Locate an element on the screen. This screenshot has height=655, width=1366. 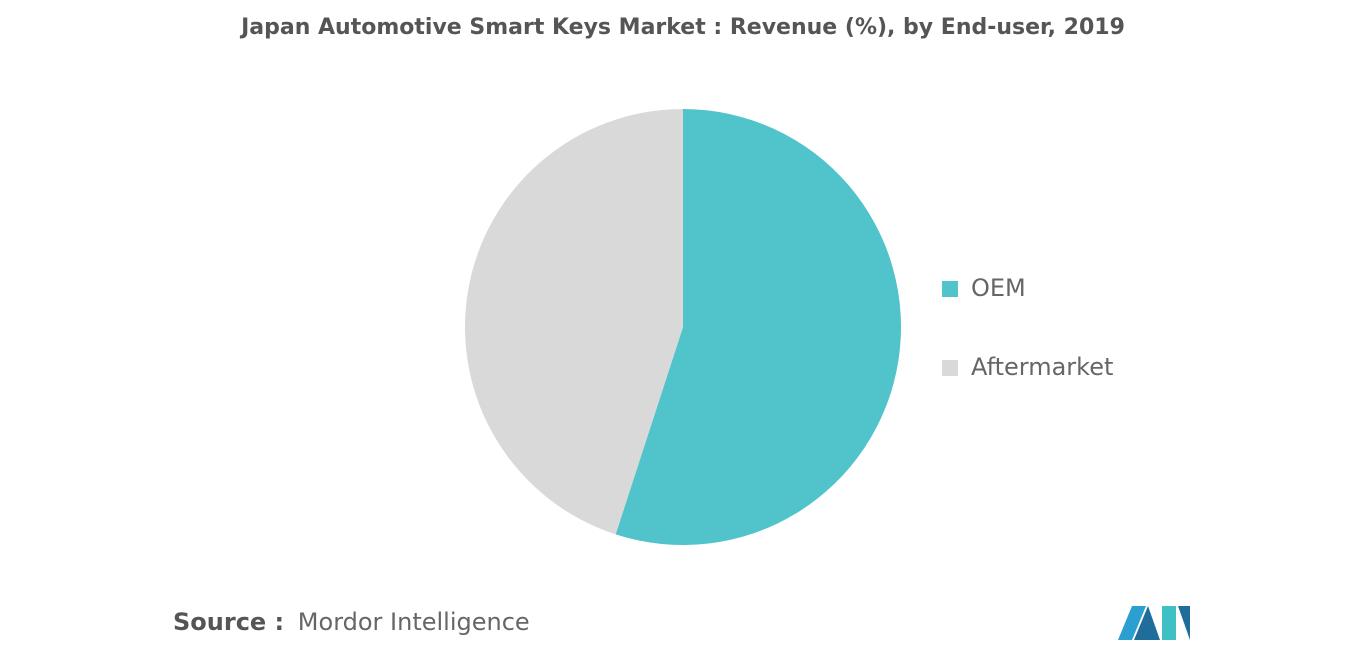
source-text: Mordor Intelligence is located at coordinates (414, 622).